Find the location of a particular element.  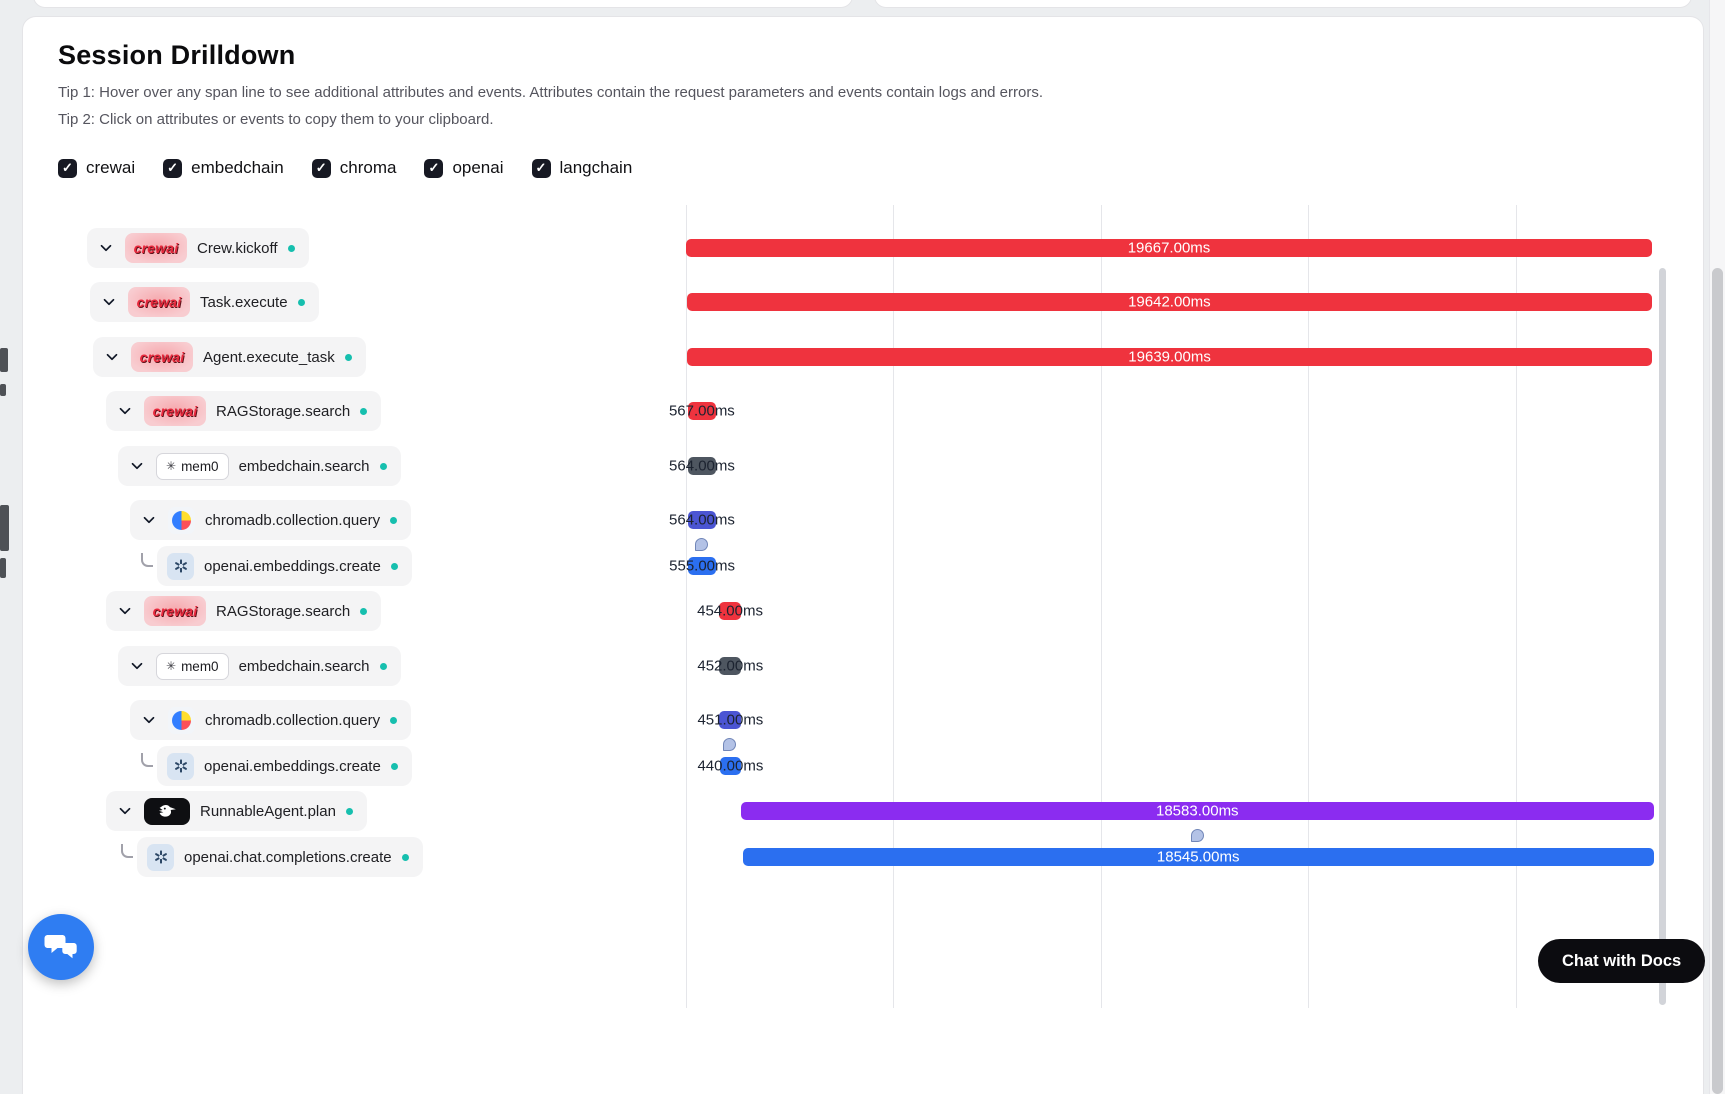

span-duration-label: 555.00ms is located at coordinates (702, 566).